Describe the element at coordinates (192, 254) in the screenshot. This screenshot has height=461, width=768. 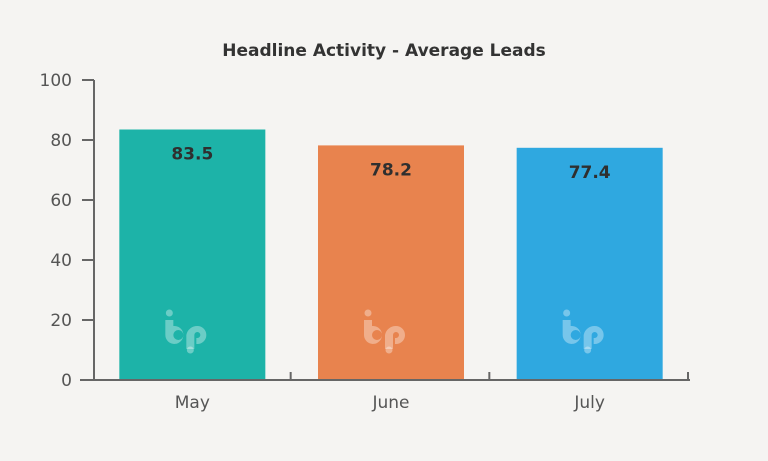
I see `bar-may` at that location.